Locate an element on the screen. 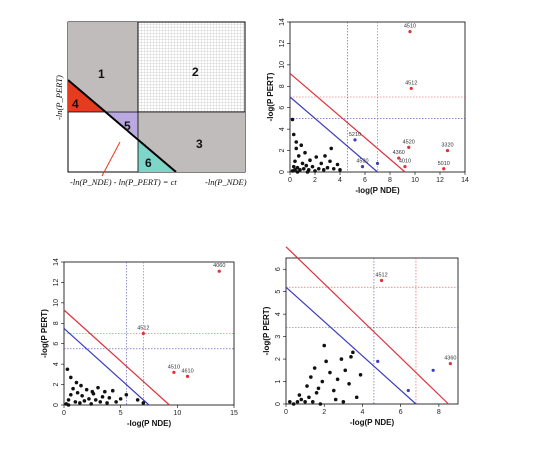  equation-pointer is located at coordinates (111, 159).